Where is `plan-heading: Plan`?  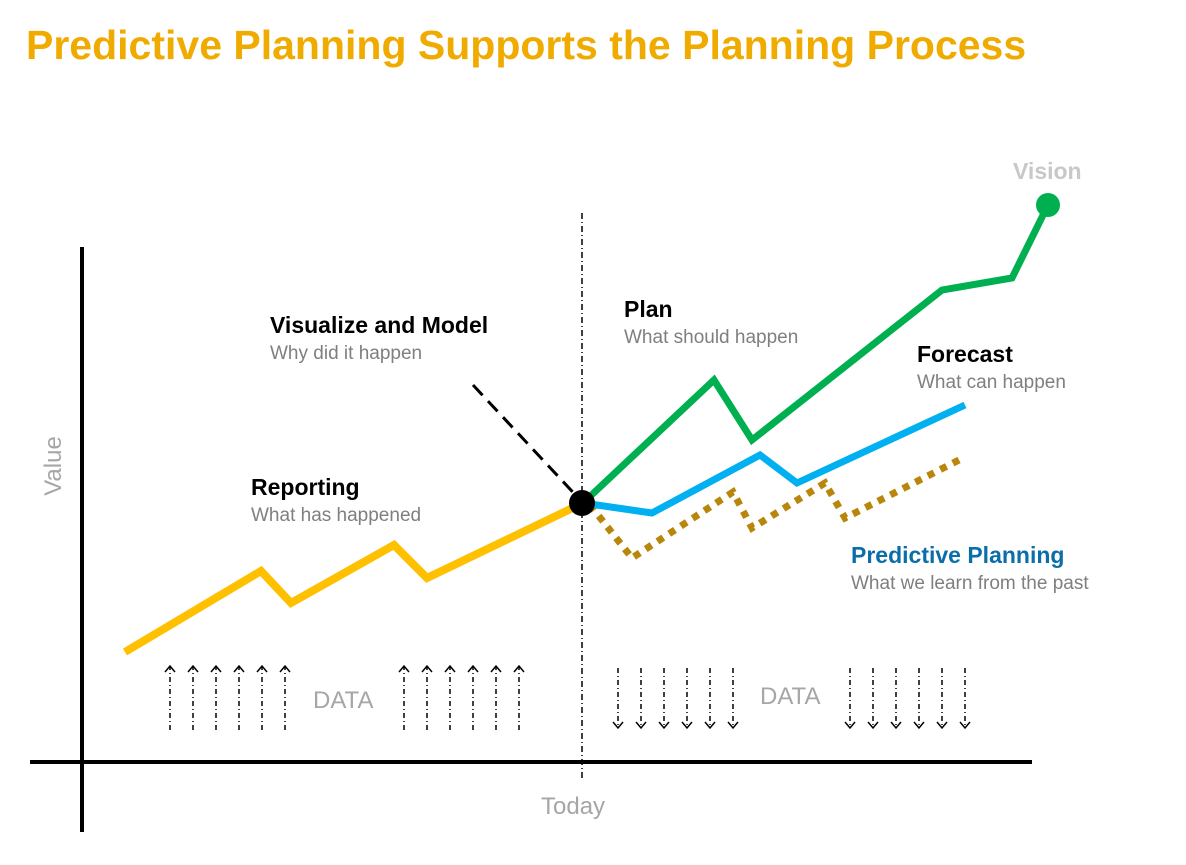 plan-heading: Plan is located at coordinates (648, 309).